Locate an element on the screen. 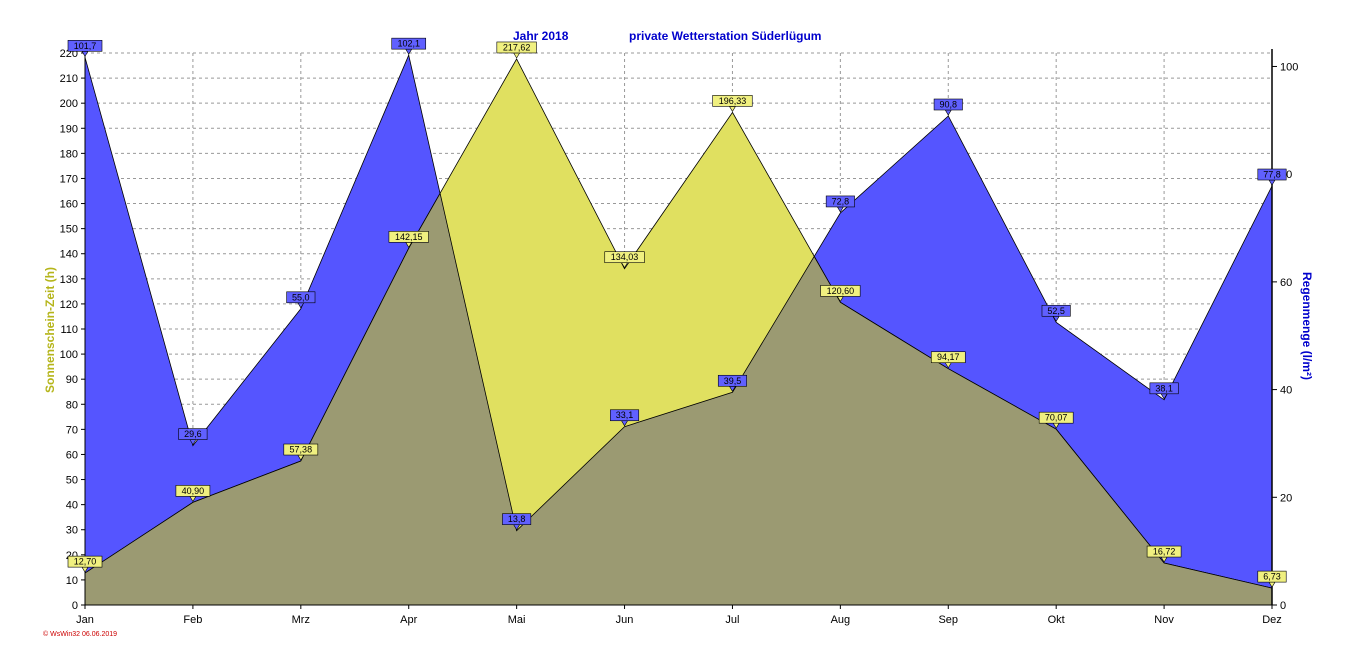 This screenshot has width=1357, height=666. y-tick-label-left: 90 is located at coordinates (72, 380).